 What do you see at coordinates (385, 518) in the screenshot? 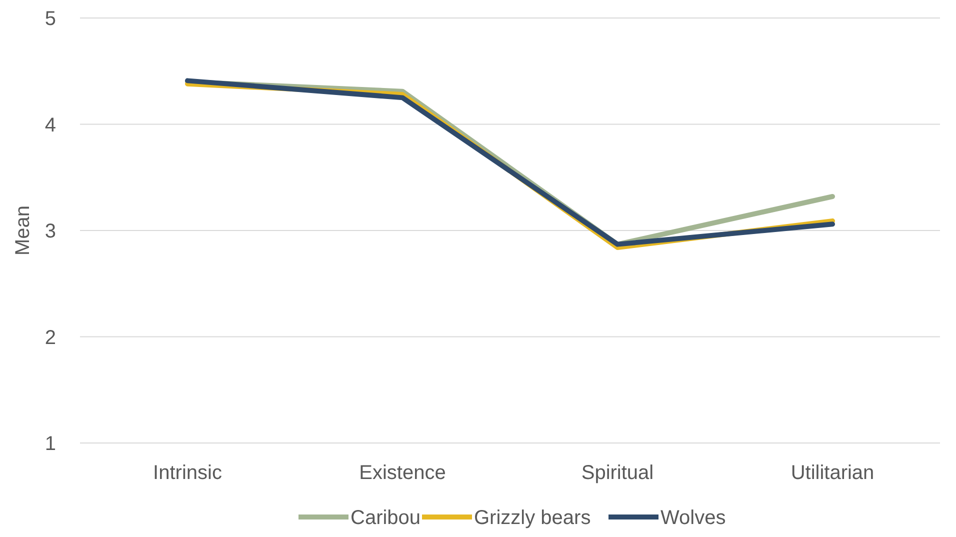
I see `legend-label: Caribou` at bounding box center [385, 518].